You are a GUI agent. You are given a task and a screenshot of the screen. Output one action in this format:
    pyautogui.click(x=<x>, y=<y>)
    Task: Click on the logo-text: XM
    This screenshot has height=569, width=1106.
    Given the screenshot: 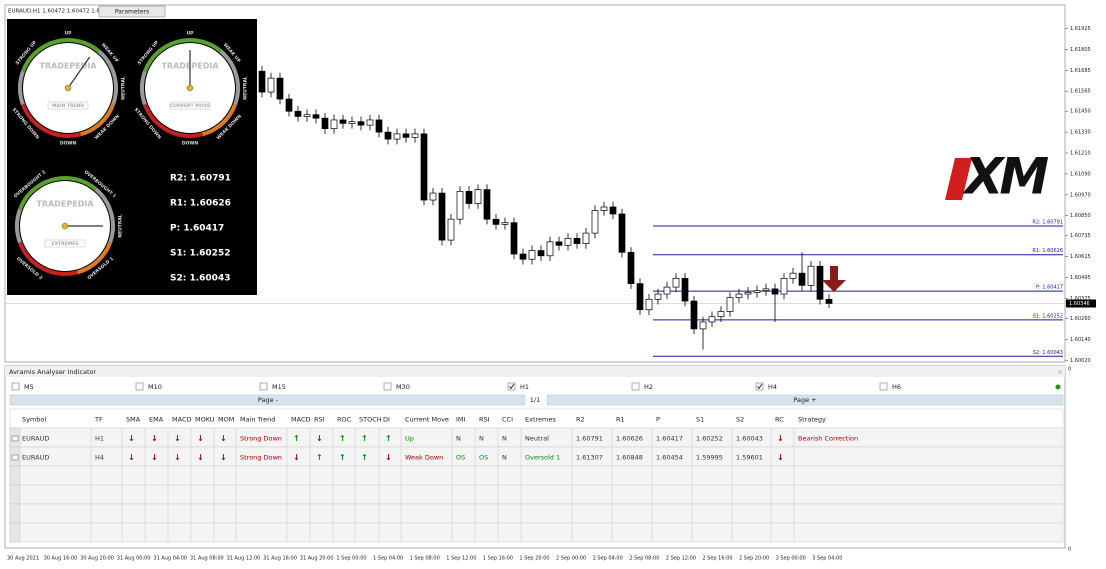 What is the action you would take?
    pyautogui.click(x=1005, y=177)
    